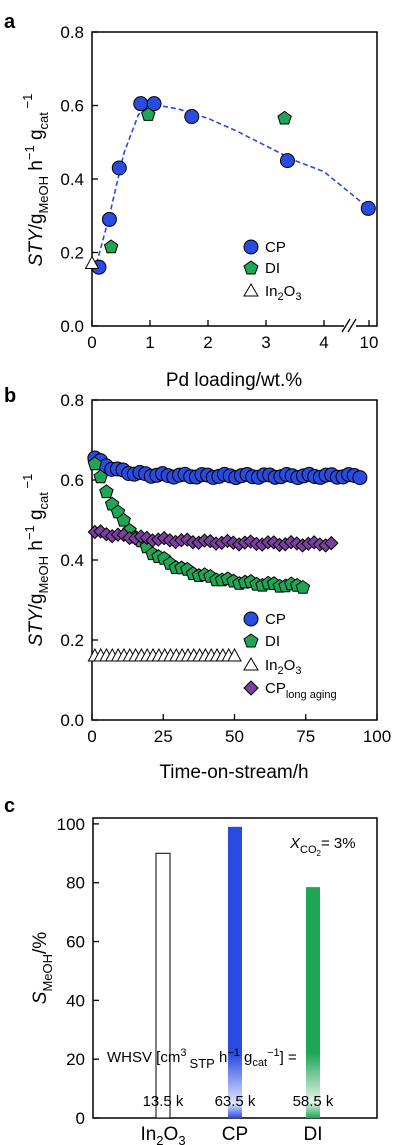 The image size is (399, 1145). I want to click on whsv-values: 13.5 k 63.5 k 58.5 k, so click(238, 1101).